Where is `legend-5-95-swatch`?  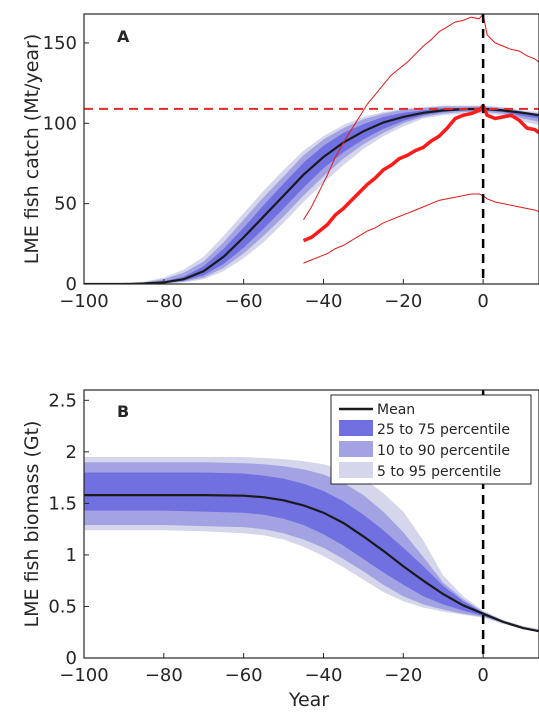 legend-5-95-swatch is located at coordinates (356, 470).